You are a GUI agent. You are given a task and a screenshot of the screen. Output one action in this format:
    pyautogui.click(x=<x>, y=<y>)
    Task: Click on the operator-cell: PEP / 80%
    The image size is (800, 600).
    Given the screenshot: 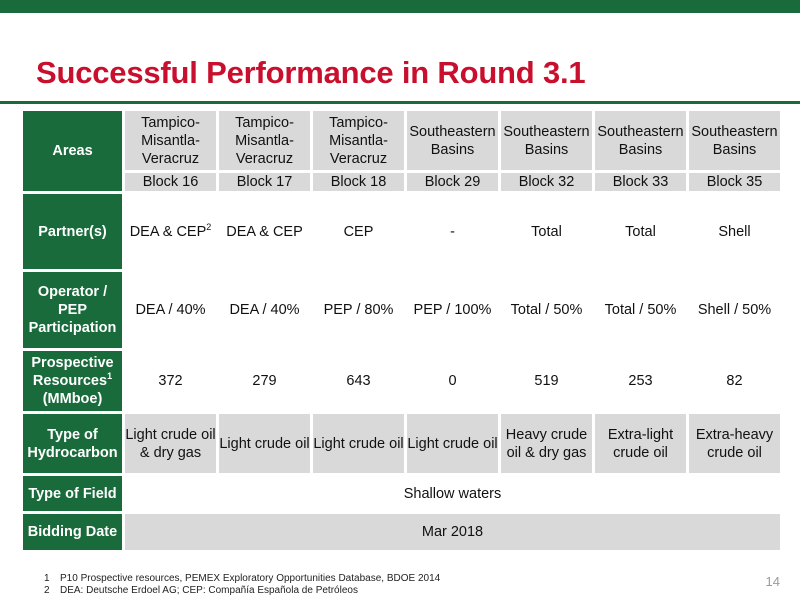 What is the action you would take?
    pyautogui.click(x=358, y=310)
    